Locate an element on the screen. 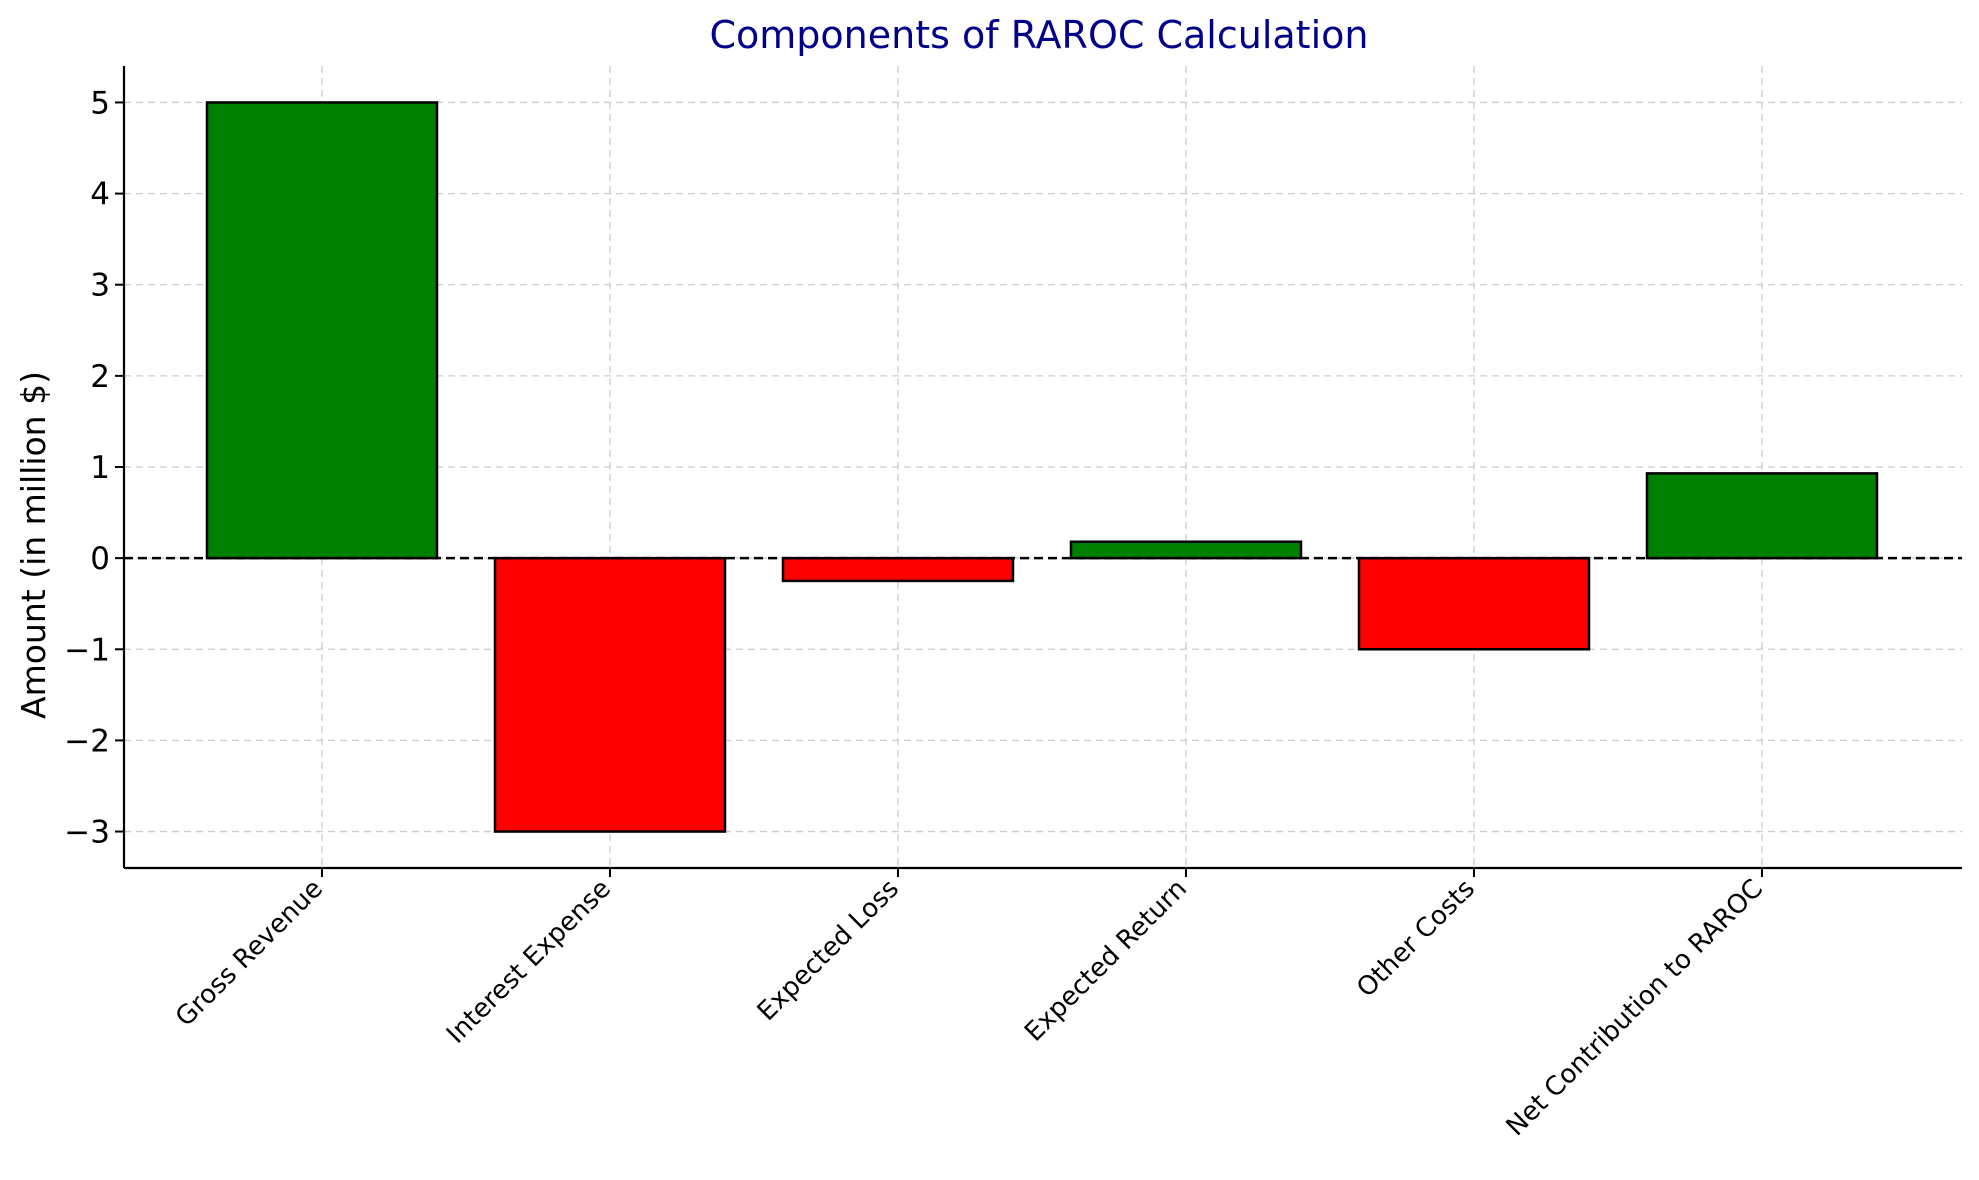  chart-title: Components of RAROC Calculation is located at coordinates (1039, 35).